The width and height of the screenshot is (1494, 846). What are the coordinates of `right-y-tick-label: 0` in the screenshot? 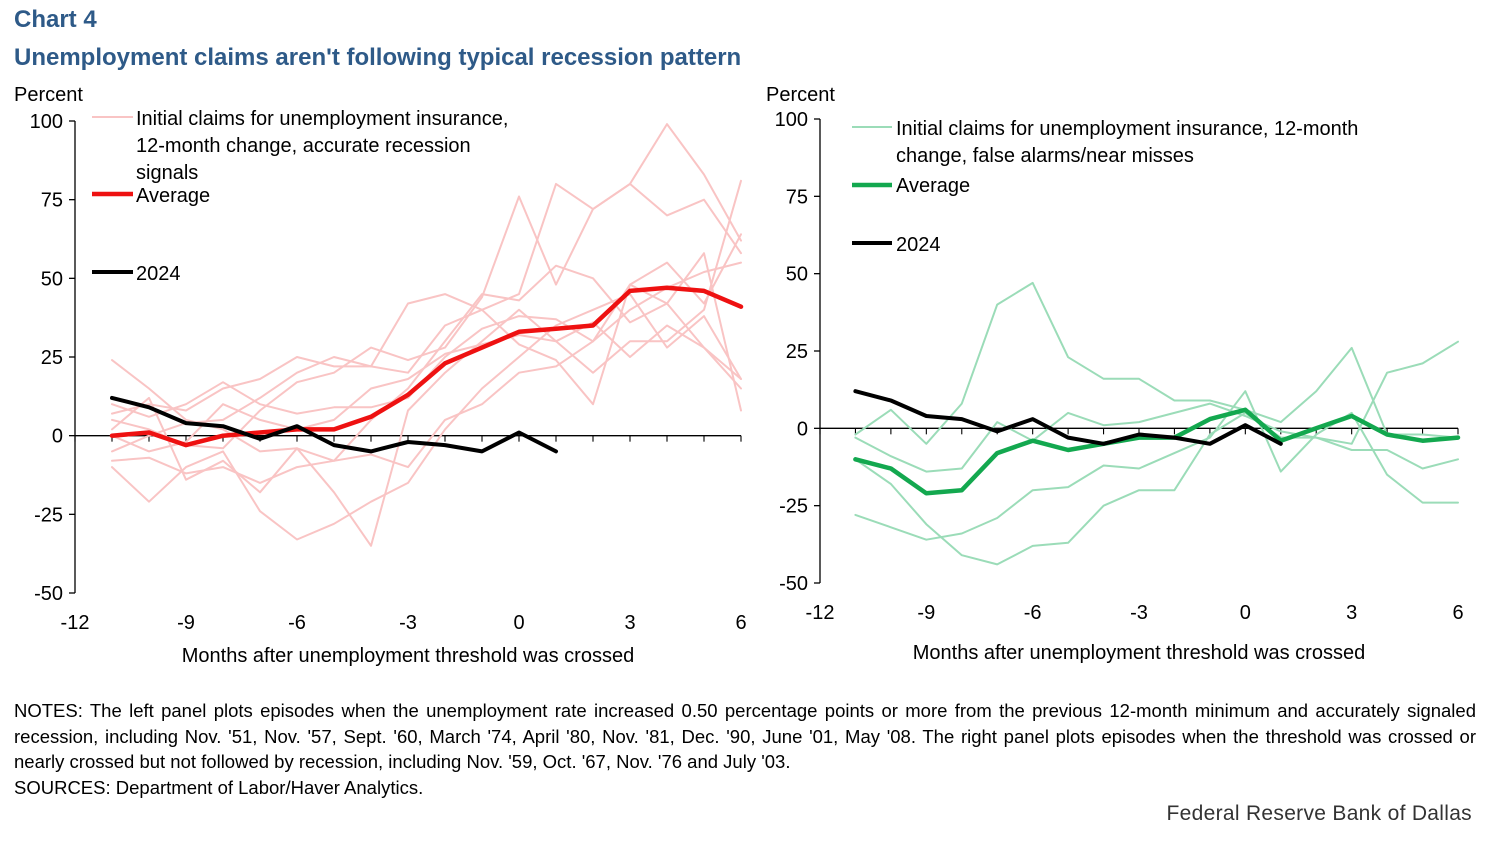 It's located at (802, 429).